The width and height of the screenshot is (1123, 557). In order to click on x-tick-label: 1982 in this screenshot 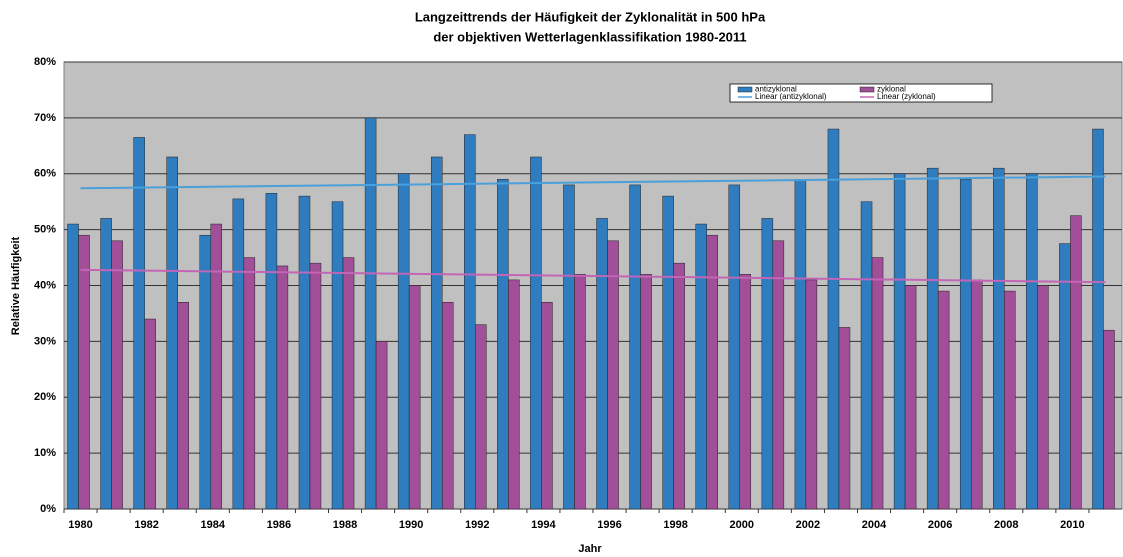, I will do `click(146, 525)`.